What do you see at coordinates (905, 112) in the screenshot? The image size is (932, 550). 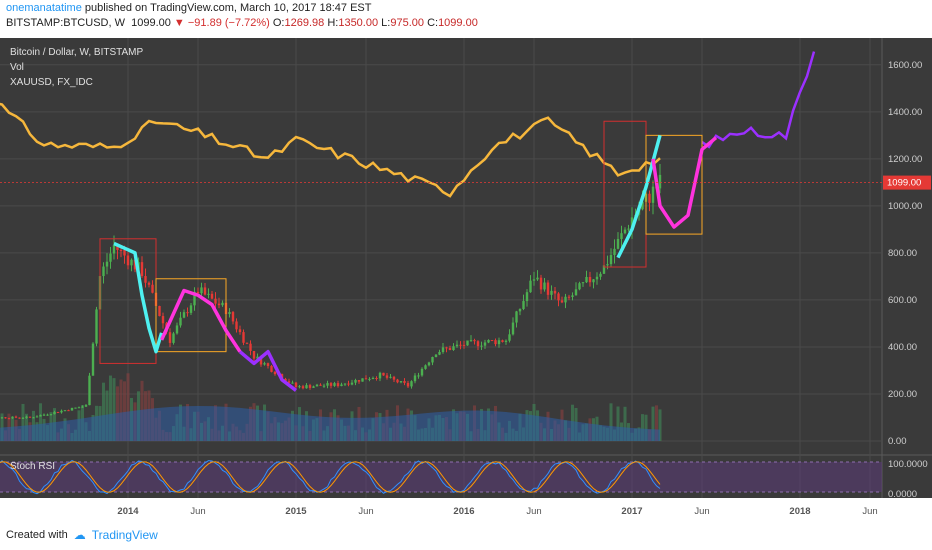 I see `price-tick-label: 1400.00` at bounding box center [905, 112].